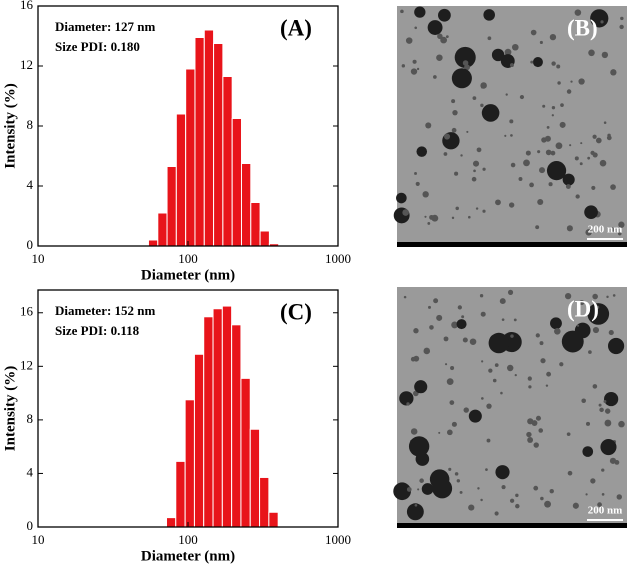 Image resolution: width=627 pixels, height=567 pixels. Describe the element at coordinates (582, 27) in the screenshot. I see `image-label: (B)` at that location.